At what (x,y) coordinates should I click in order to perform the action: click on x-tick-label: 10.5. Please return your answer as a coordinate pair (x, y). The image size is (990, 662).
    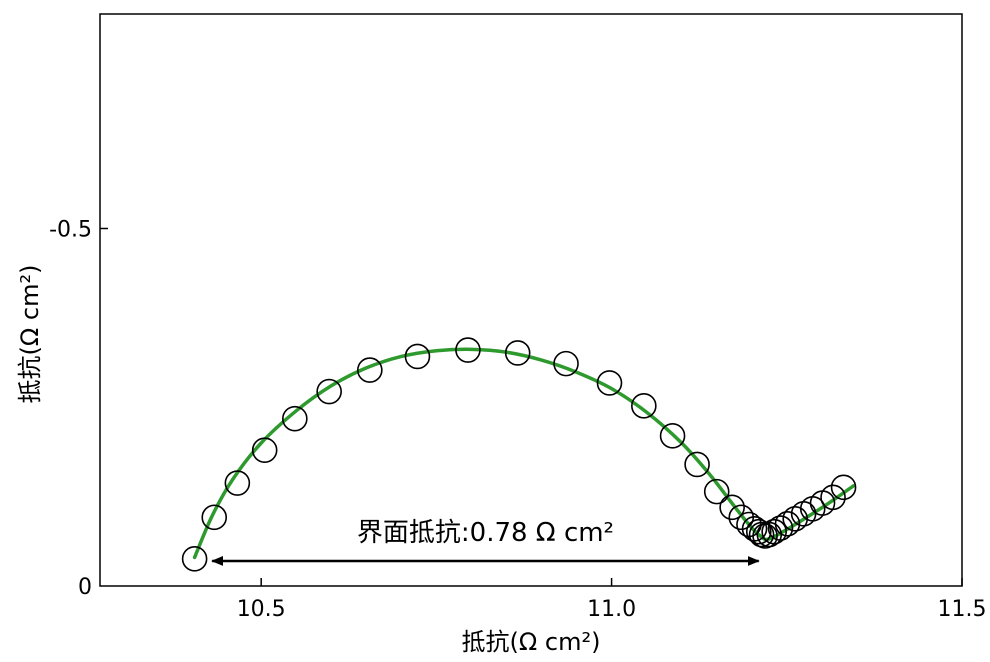
    Looking at the image, I should click on (261, 609).